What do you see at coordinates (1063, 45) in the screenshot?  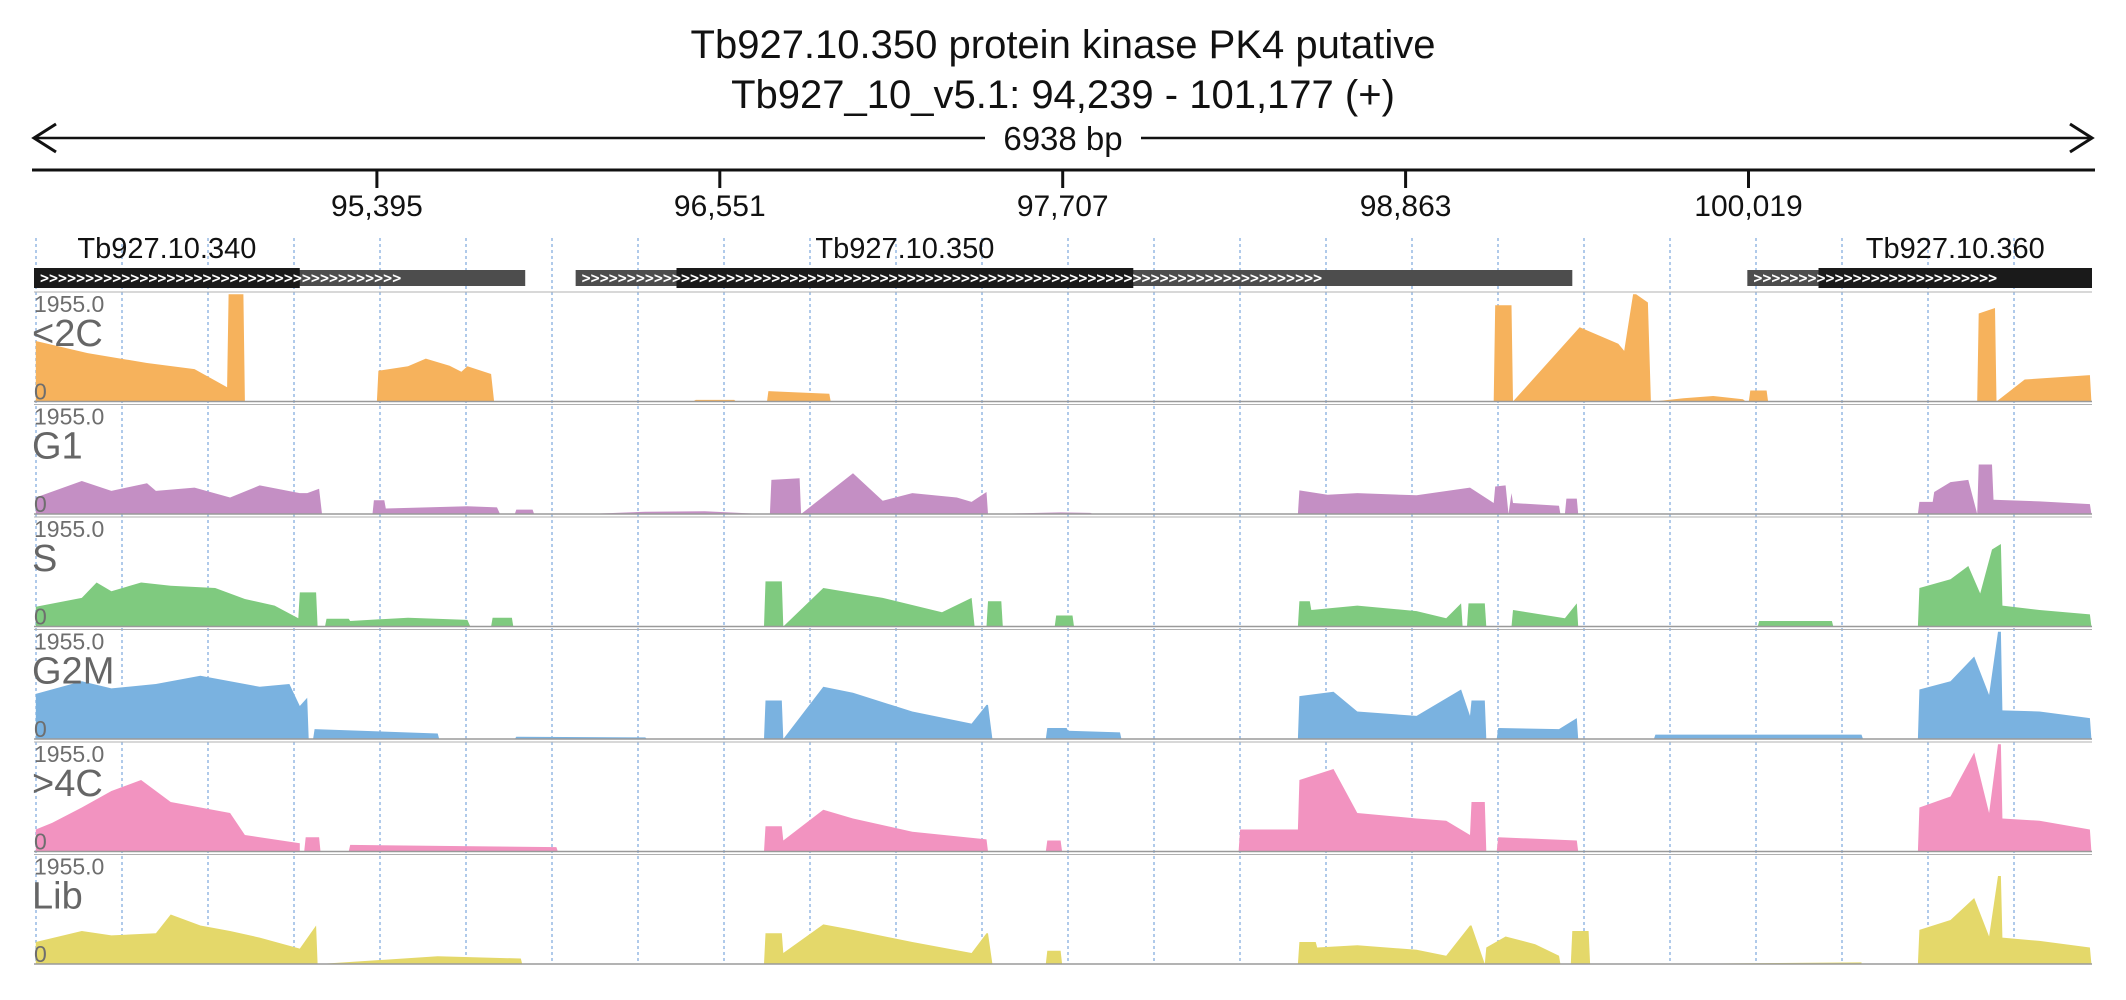 I see `chart-title: Tb927.10.350 protein kinase PK4 putative` at bounding box center [1063, 45].